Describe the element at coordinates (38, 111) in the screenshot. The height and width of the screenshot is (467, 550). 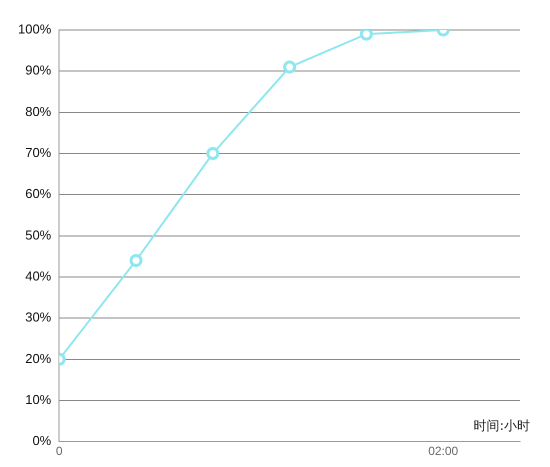
I see `y-tick-label: 80%` at that location.